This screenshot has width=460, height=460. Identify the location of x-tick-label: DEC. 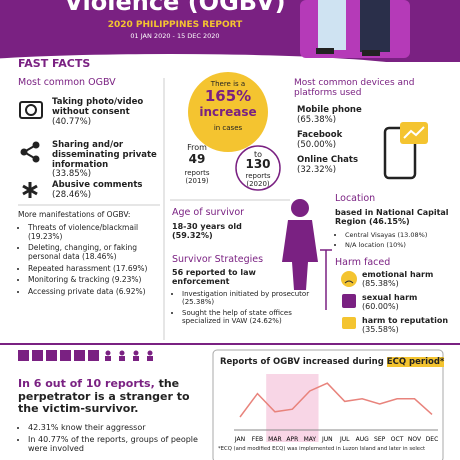
(432, 439).